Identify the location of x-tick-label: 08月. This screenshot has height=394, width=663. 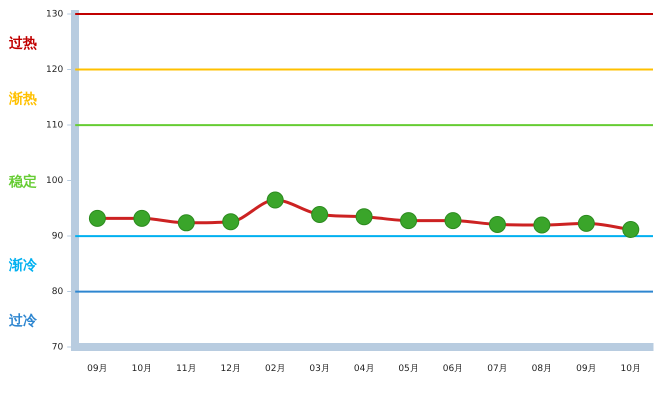
(542, 369).